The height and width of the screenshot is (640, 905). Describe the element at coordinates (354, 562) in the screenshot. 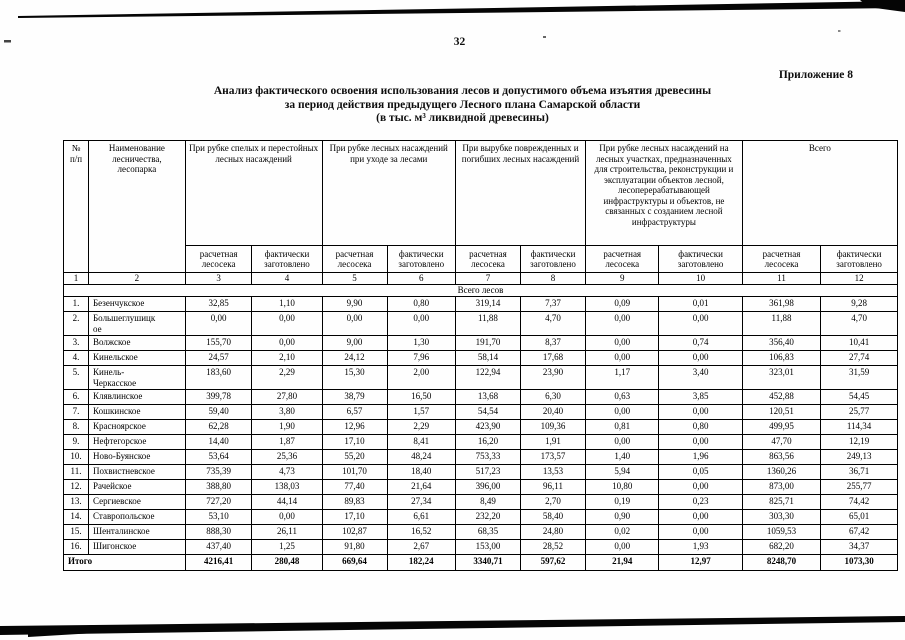

I see `total-value: 669,64` at that location.